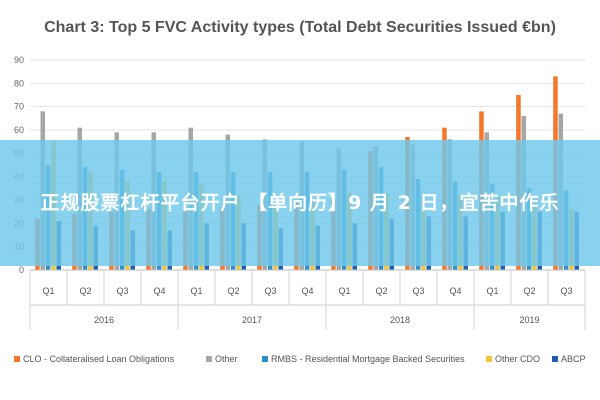 This screenshot has height=400, width=600. I want to click on y-tick-label: 0, so click(21, 270).